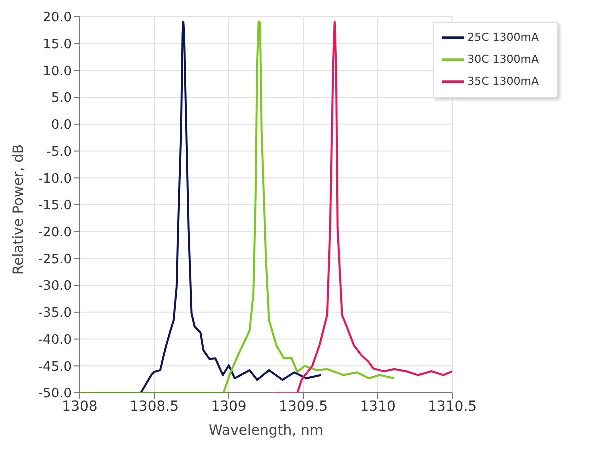 This screenshot has height=451, width=605. I want to click on legend-label: 25C 1300mA, so click(503, 37).